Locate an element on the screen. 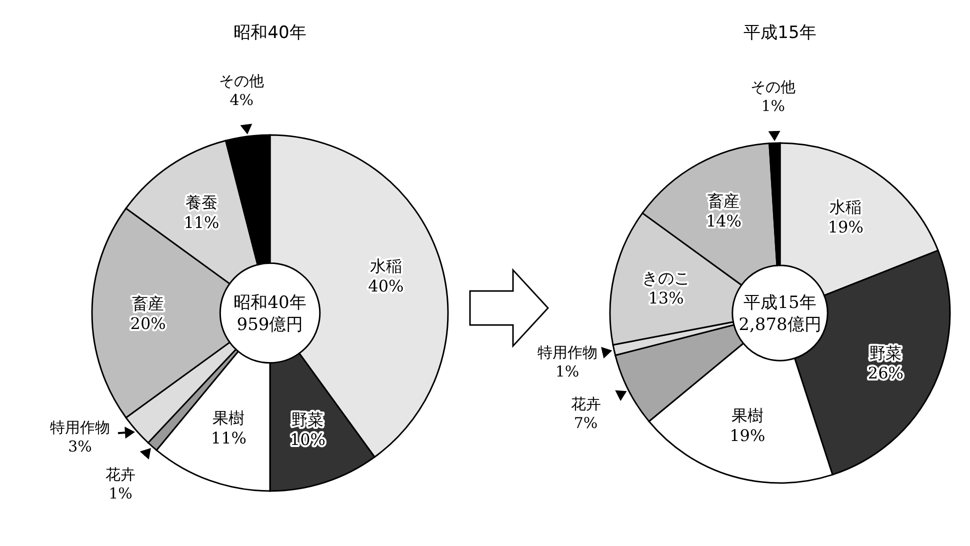 Image resolution: width=970 pixels, height=546 pixels. text: 2,878億円 is located at coordinates (780, 325).